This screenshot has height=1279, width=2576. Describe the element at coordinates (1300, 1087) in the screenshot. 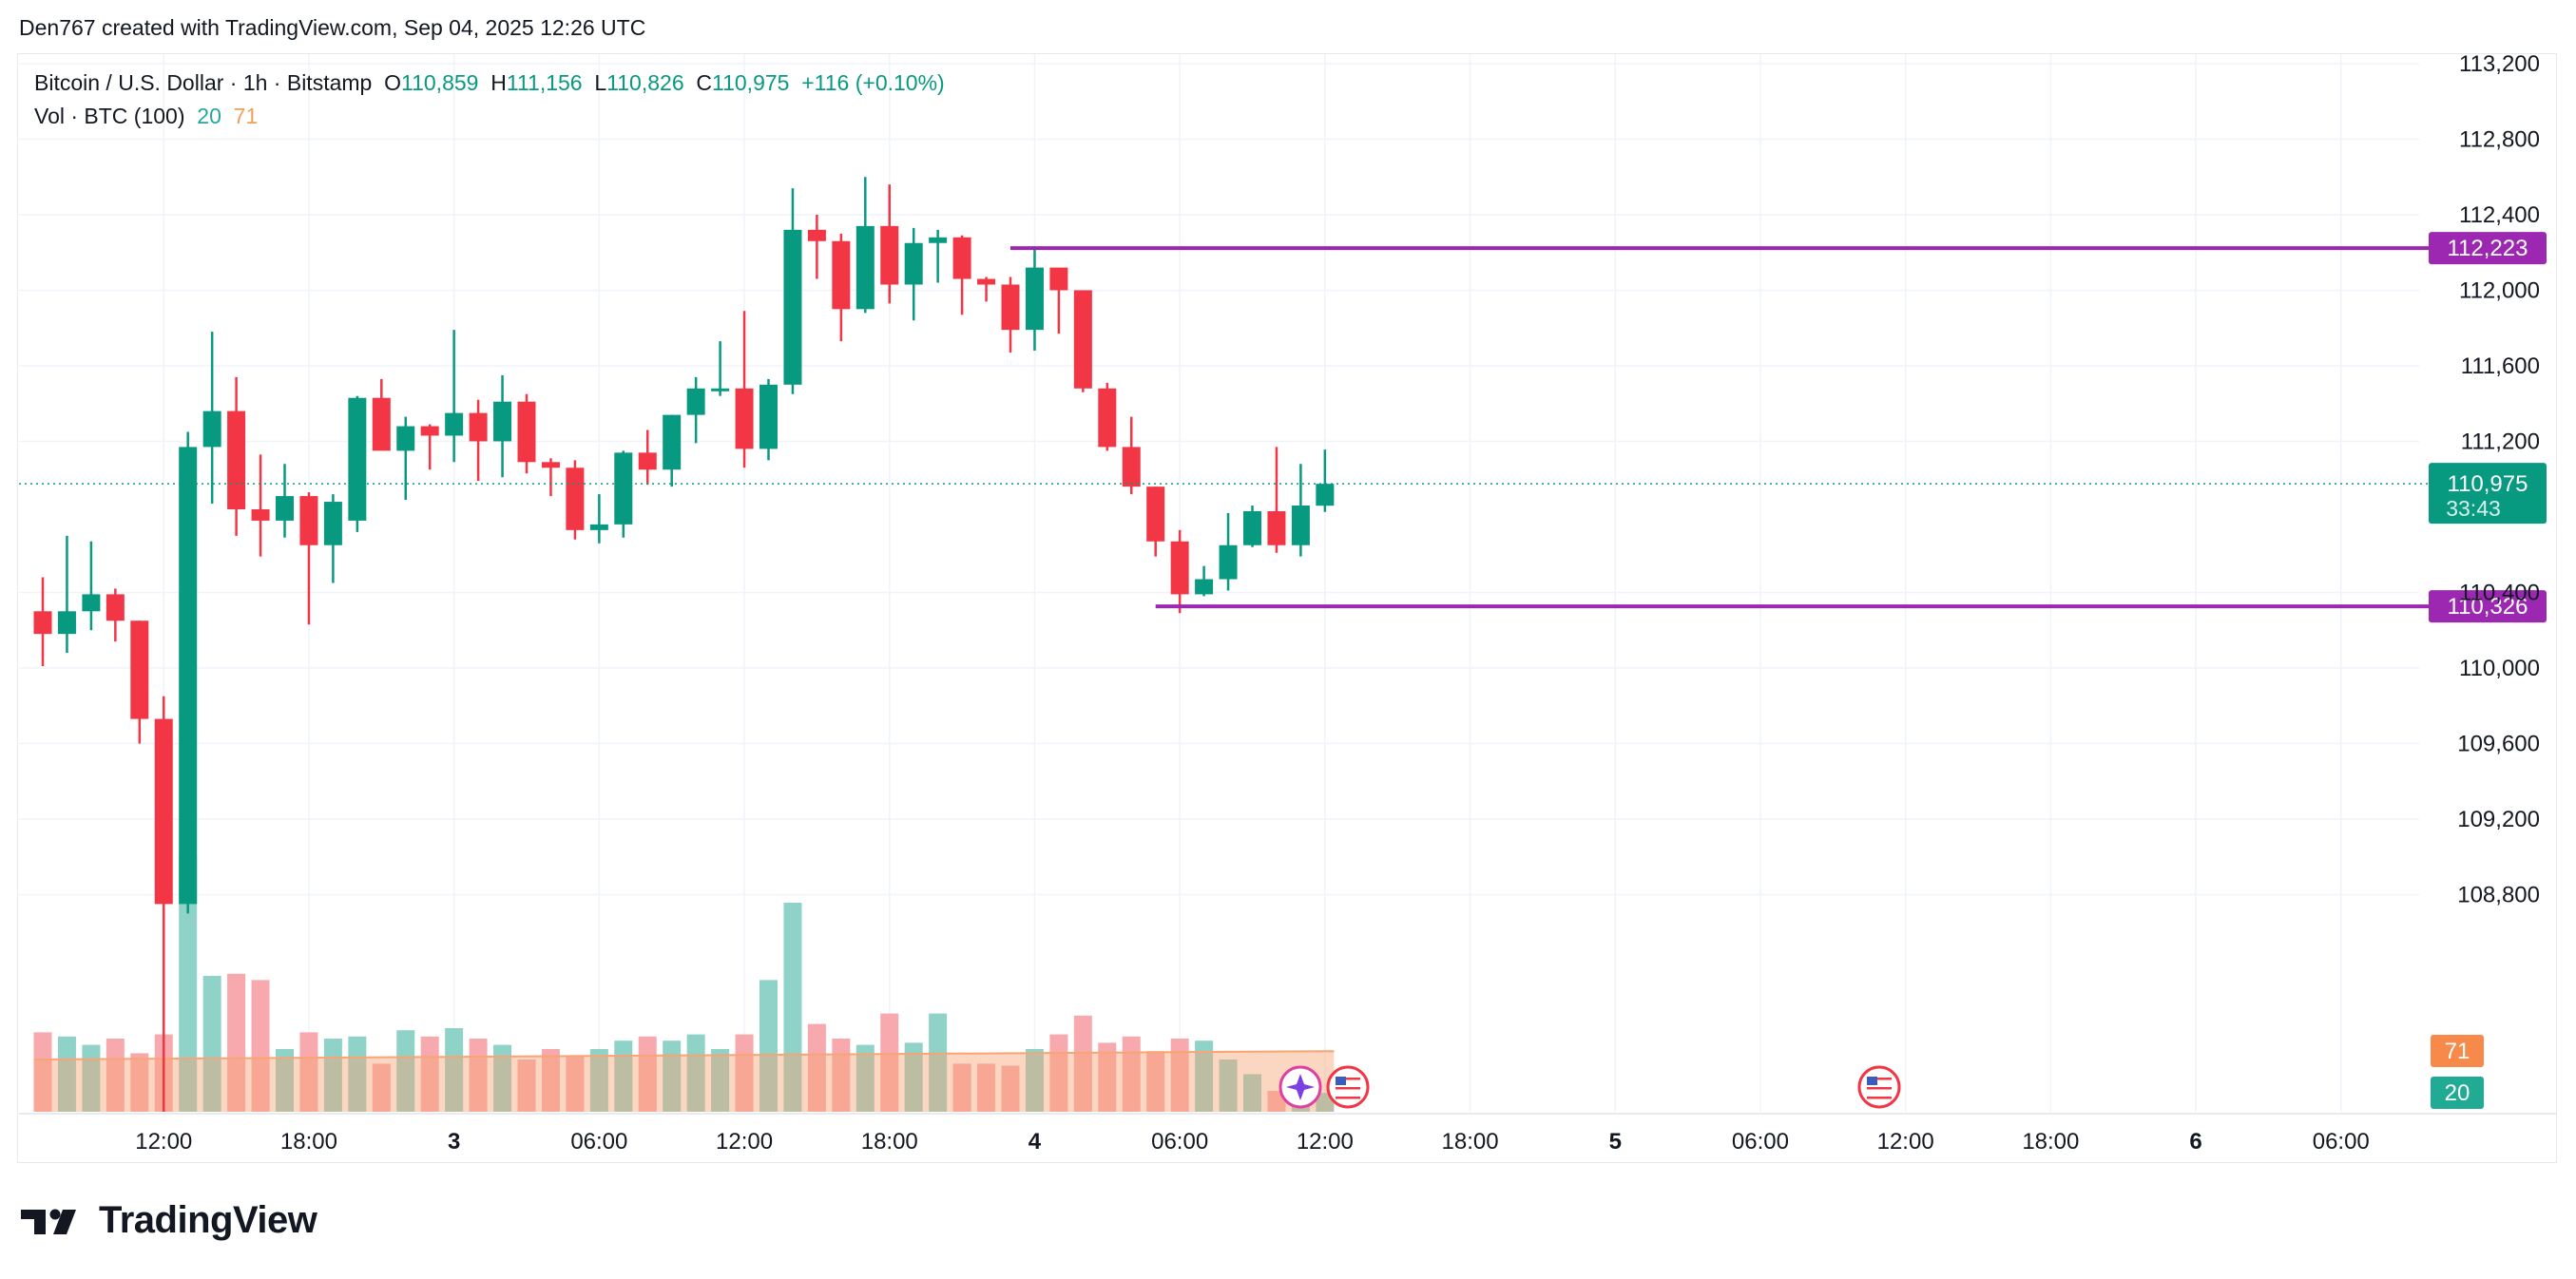

I see `ai-sparkle-event-icon` at that location.